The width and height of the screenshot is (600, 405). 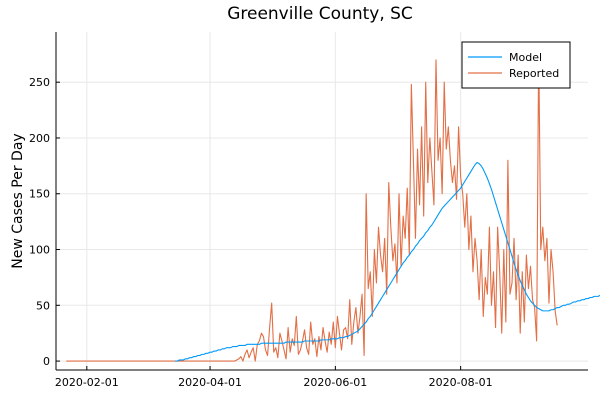 What do you see at coordinates (46, 361) in the screenshot?
I see `y-tick-label: 0` at bounding box center [46, 361].